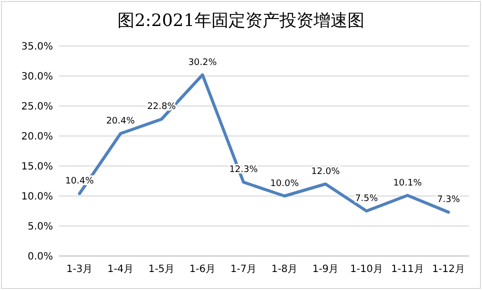 The width and height of the screenshot is (482, 290). Describe the element at coordinates (202, 269) in the screenshot. I see `x-tick-label: 1-6月` at that location.